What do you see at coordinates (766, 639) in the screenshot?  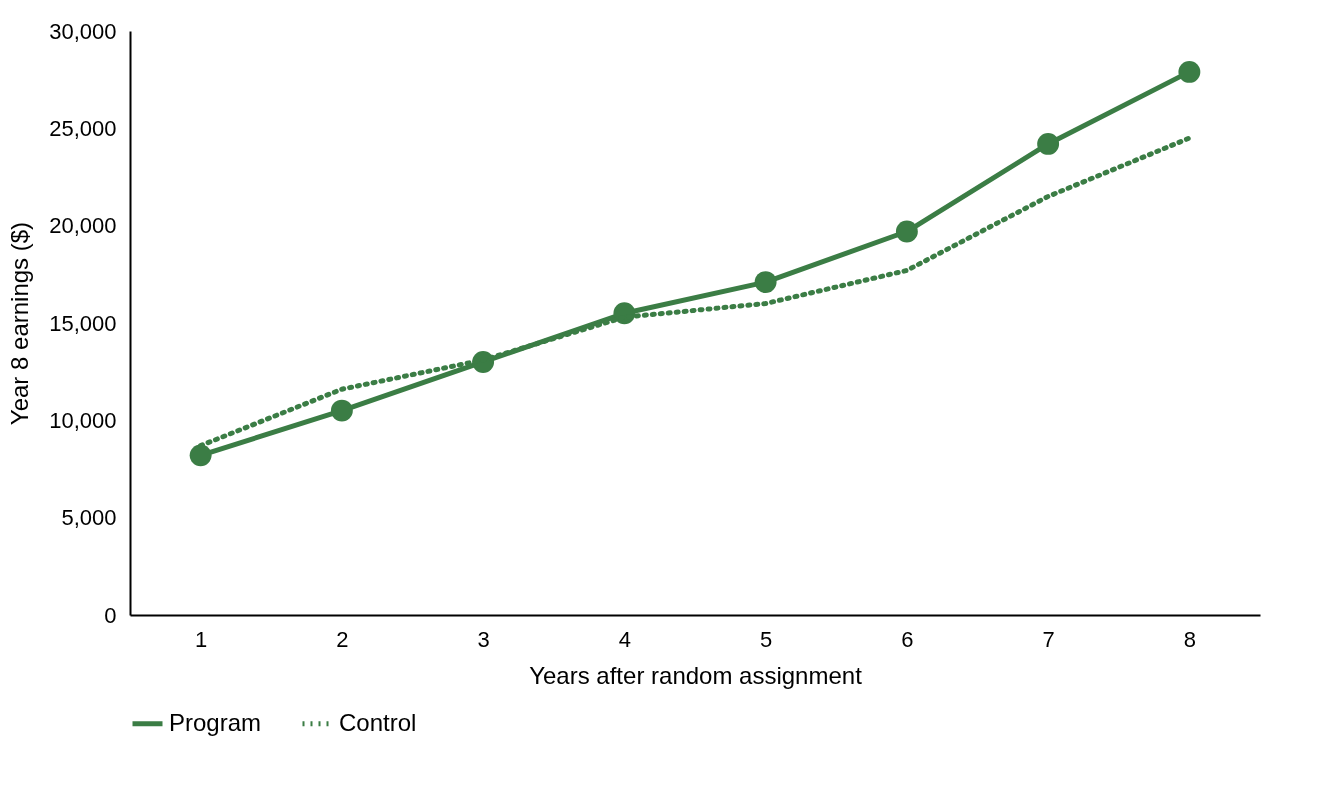 I see `x-tick-label: 5` at bounding box center [766, 639].